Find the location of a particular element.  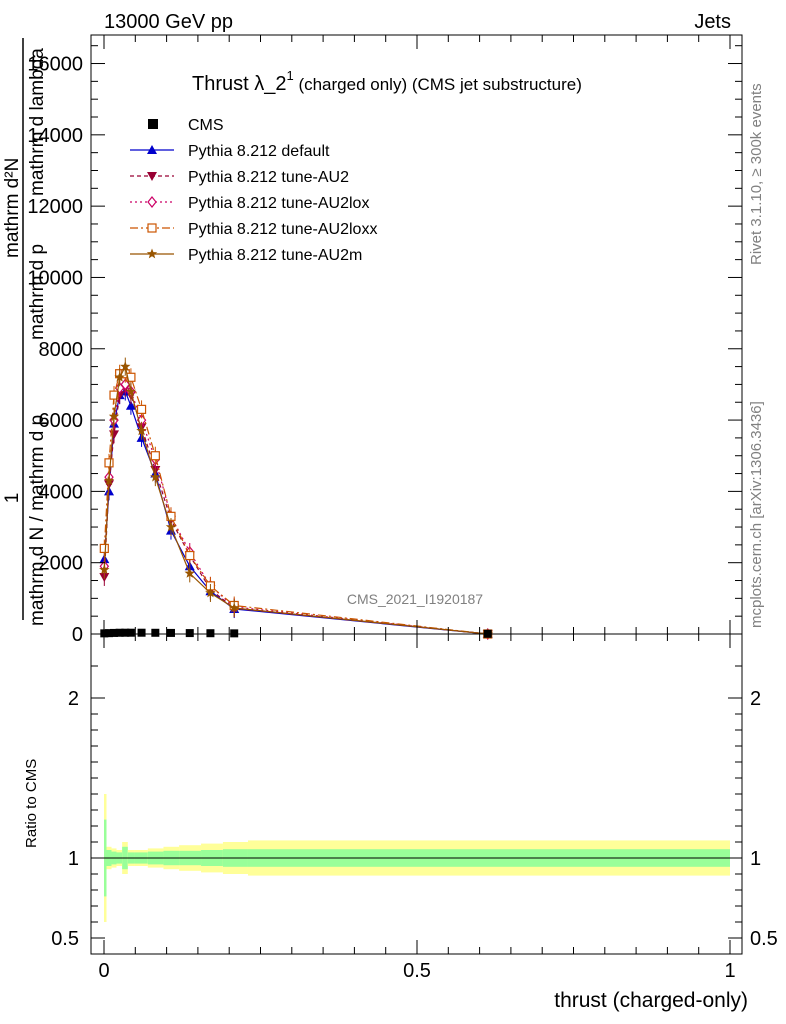

legend-label: Pythia 8.212 tune-AU2 is located at coordinates (268, 177).